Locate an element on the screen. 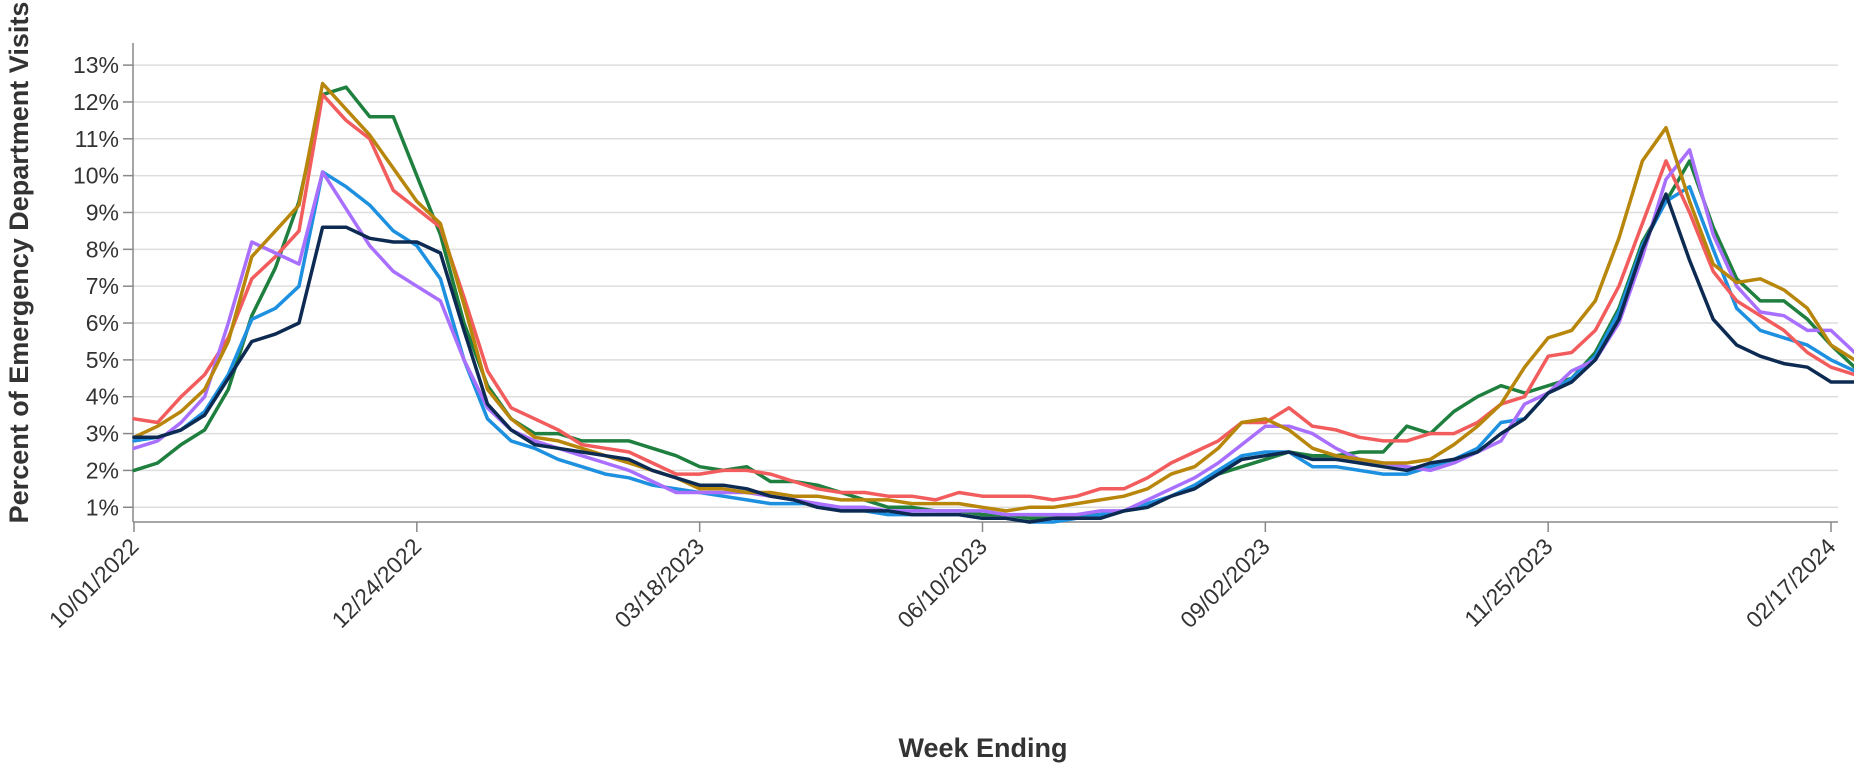 This screenshot has width=1854, height=769. x-tick-label: 09/02/2023 is located at coordinates (1225, 583).